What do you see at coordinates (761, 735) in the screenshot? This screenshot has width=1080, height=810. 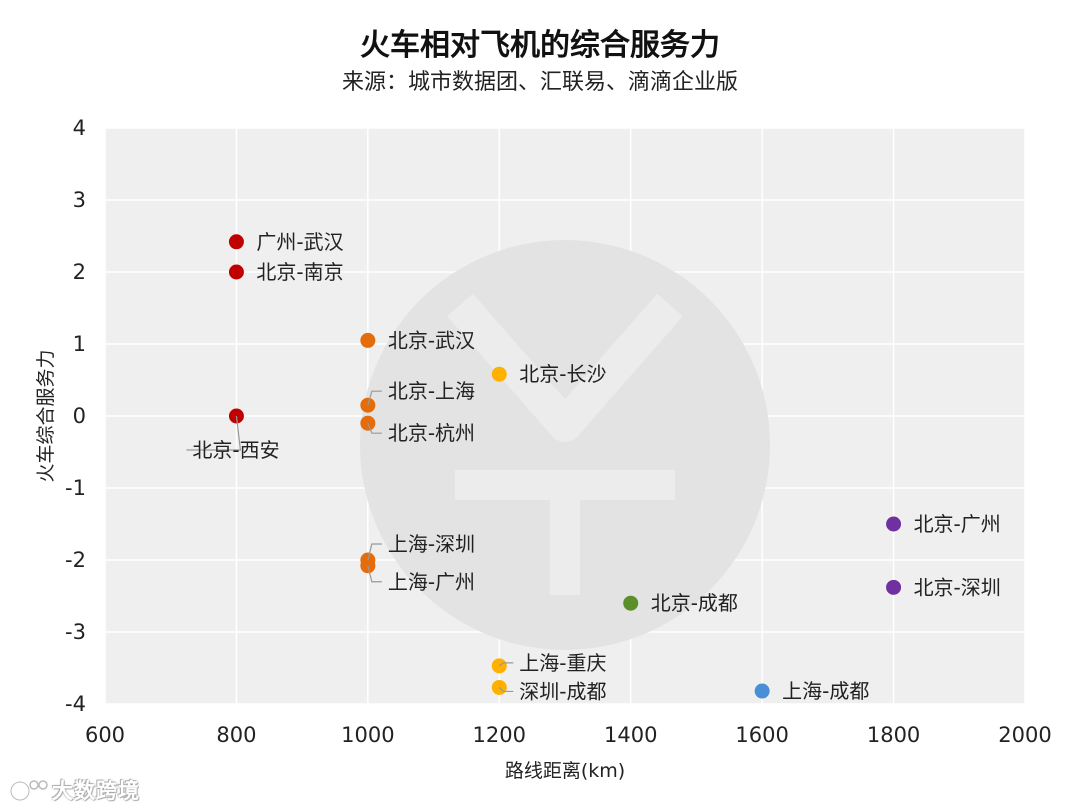 I see `x-tick-label: 1600` at bounding box center [761, 735].